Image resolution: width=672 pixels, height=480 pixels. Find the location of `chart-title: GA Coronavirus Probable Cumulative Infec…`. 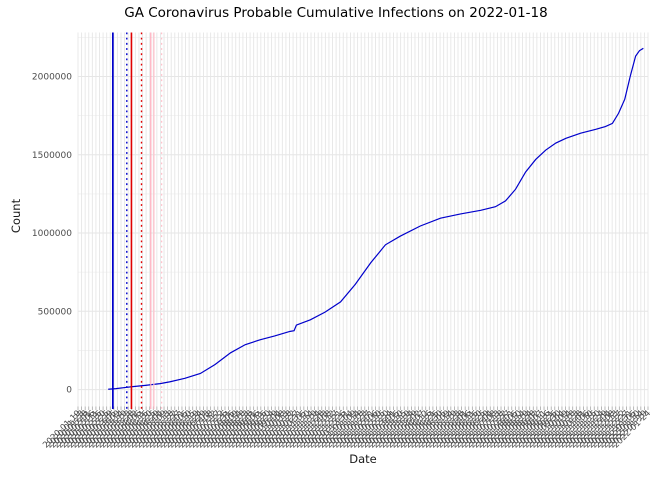

chart-title: GA Coronavirus Probable Cumulative Infec… is located at coordinates (336, 13).